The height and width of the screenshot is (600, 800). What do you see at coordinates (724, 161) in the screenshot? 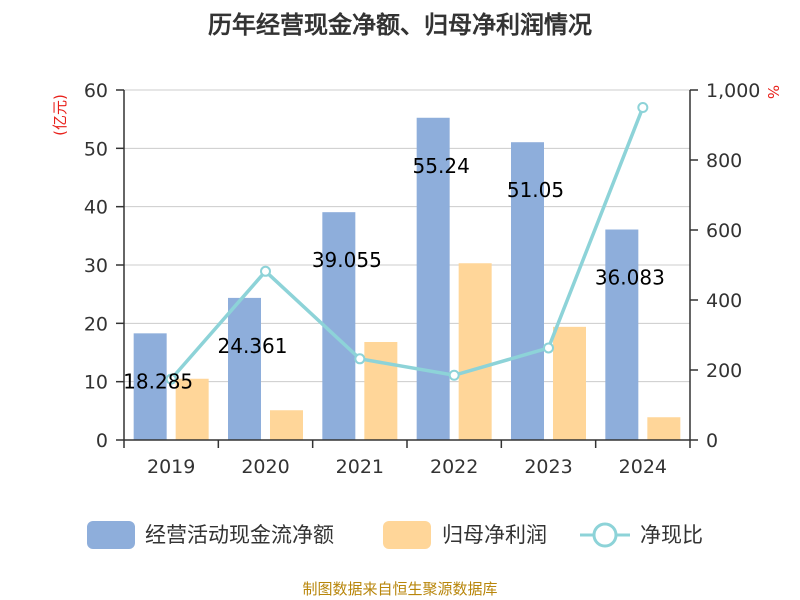
I see `y-right-tick-label: 800` at bounding box center [724, 161].